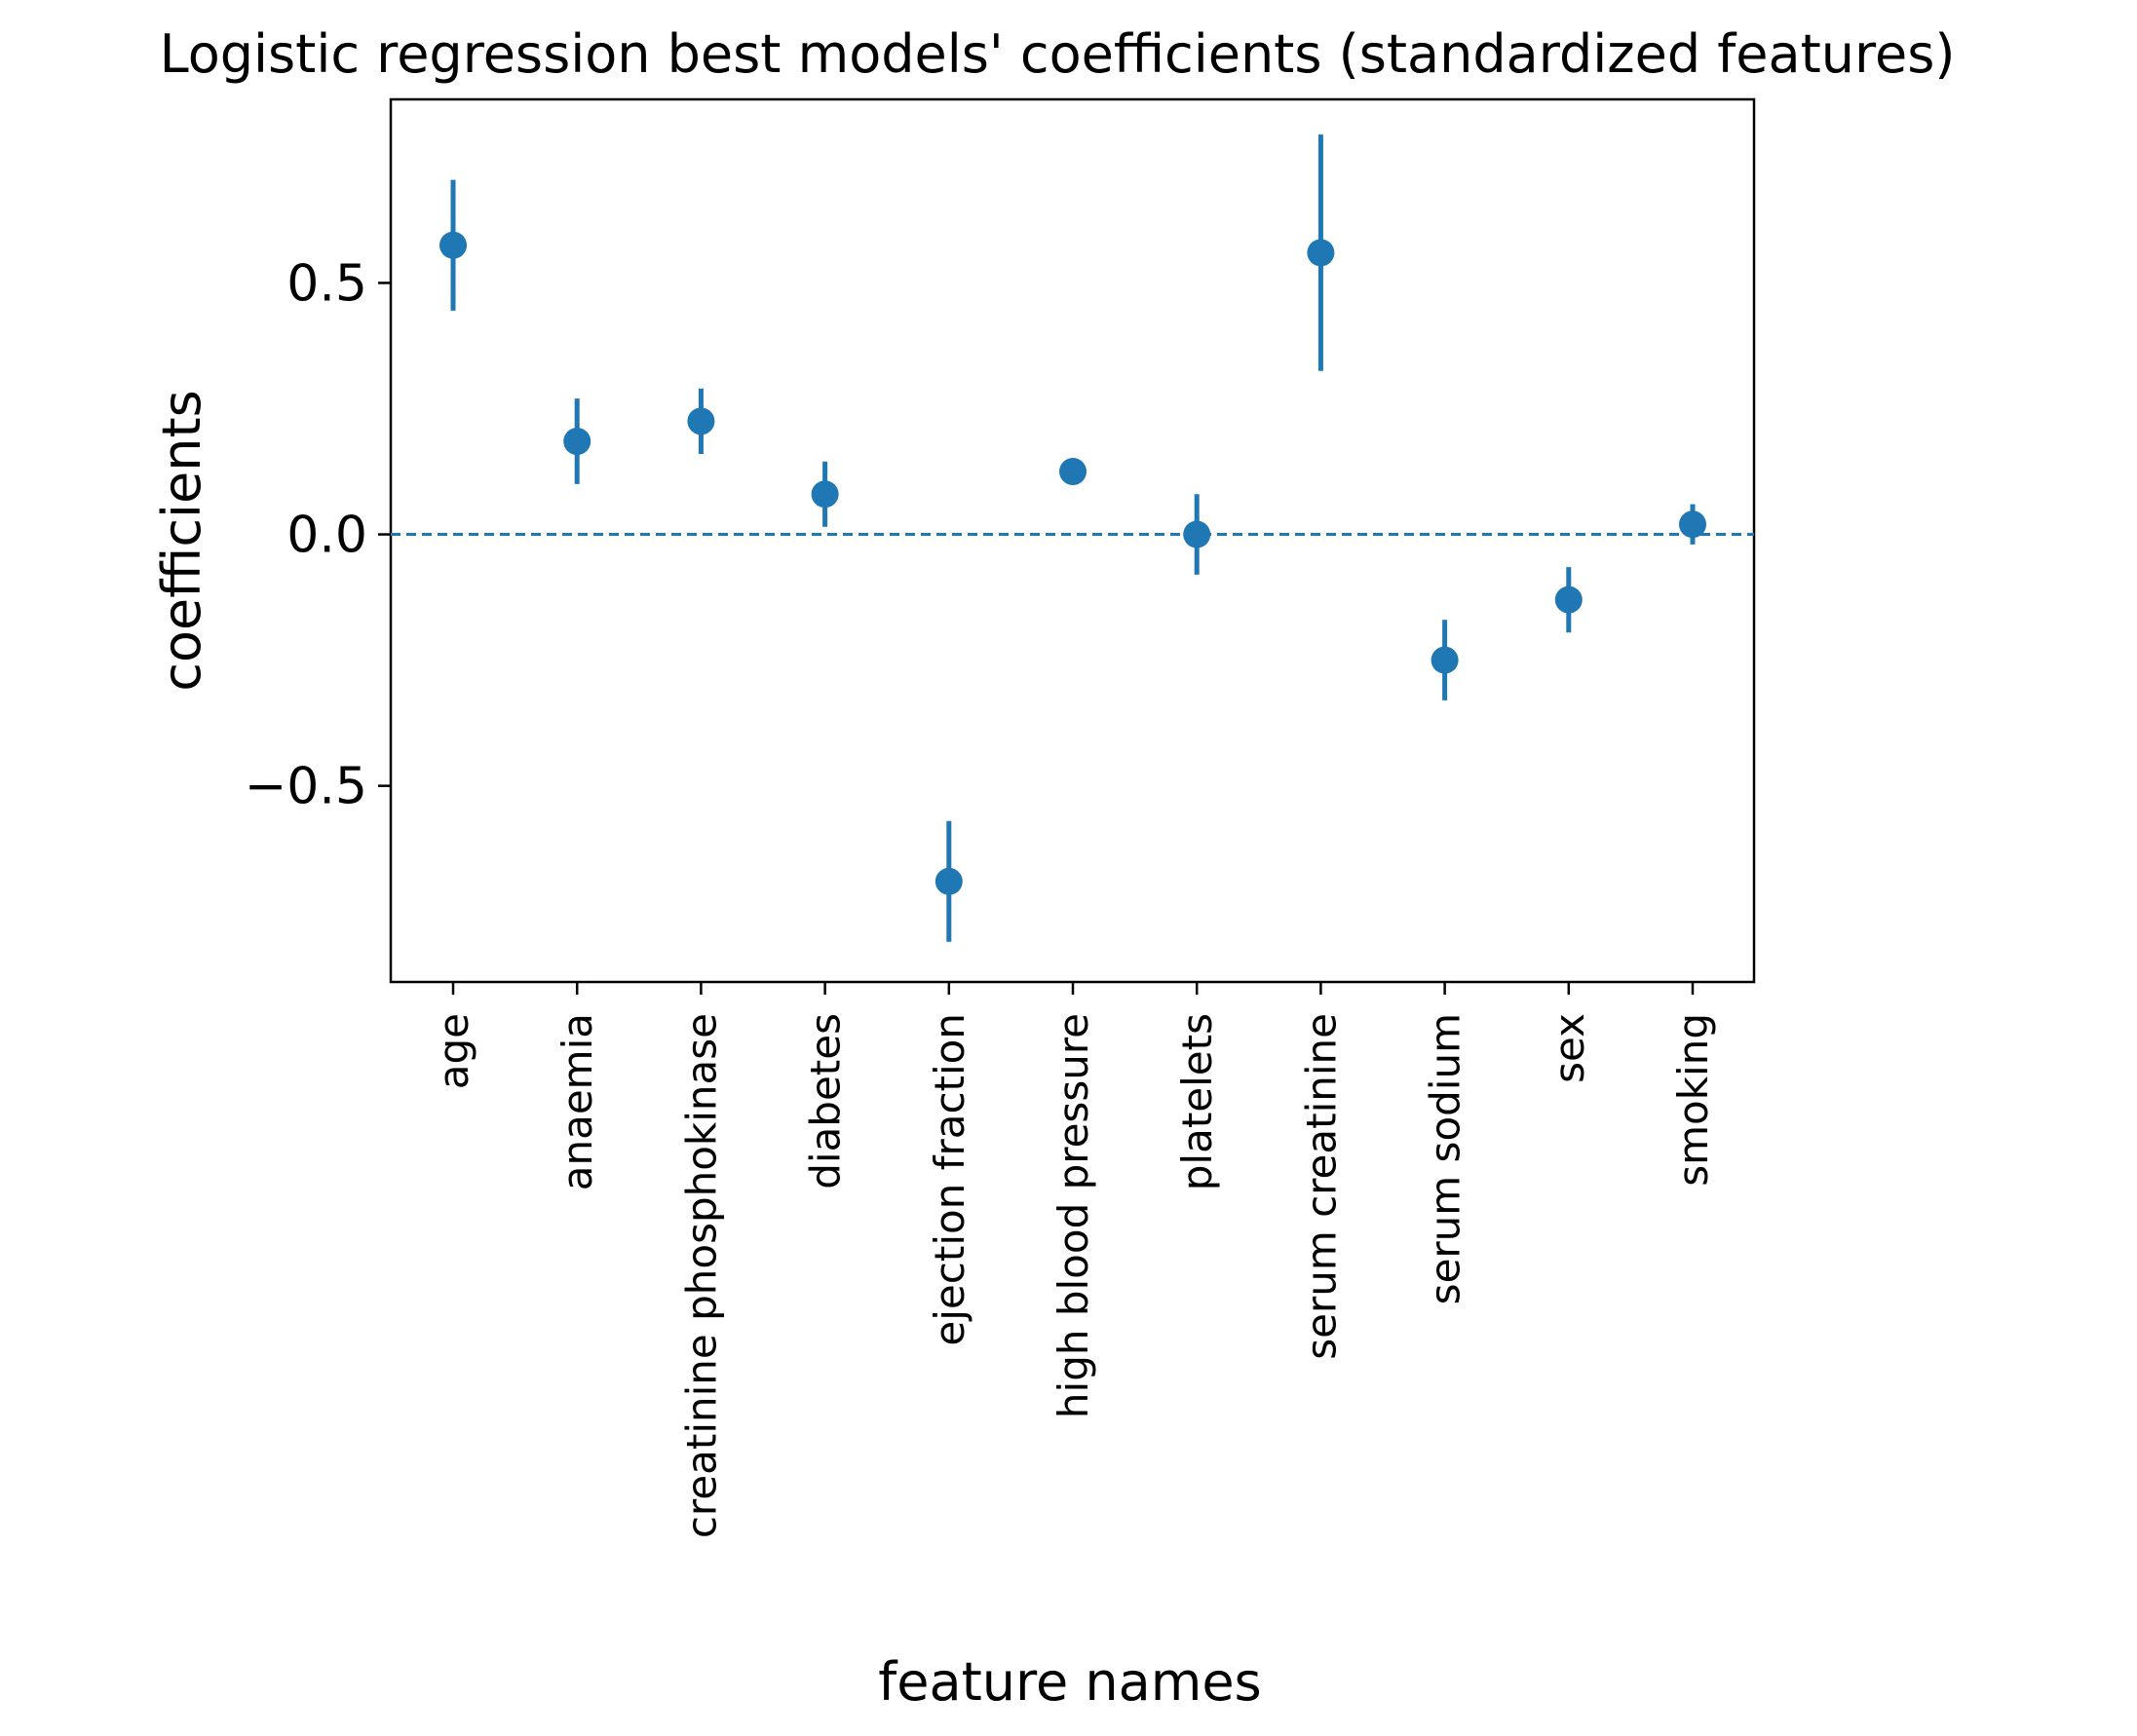  What do you see at coordinates (1445, 1158) in the screenshot?
I see `x-tick-label: serum sodium` at bounding box center [1445, 1158].